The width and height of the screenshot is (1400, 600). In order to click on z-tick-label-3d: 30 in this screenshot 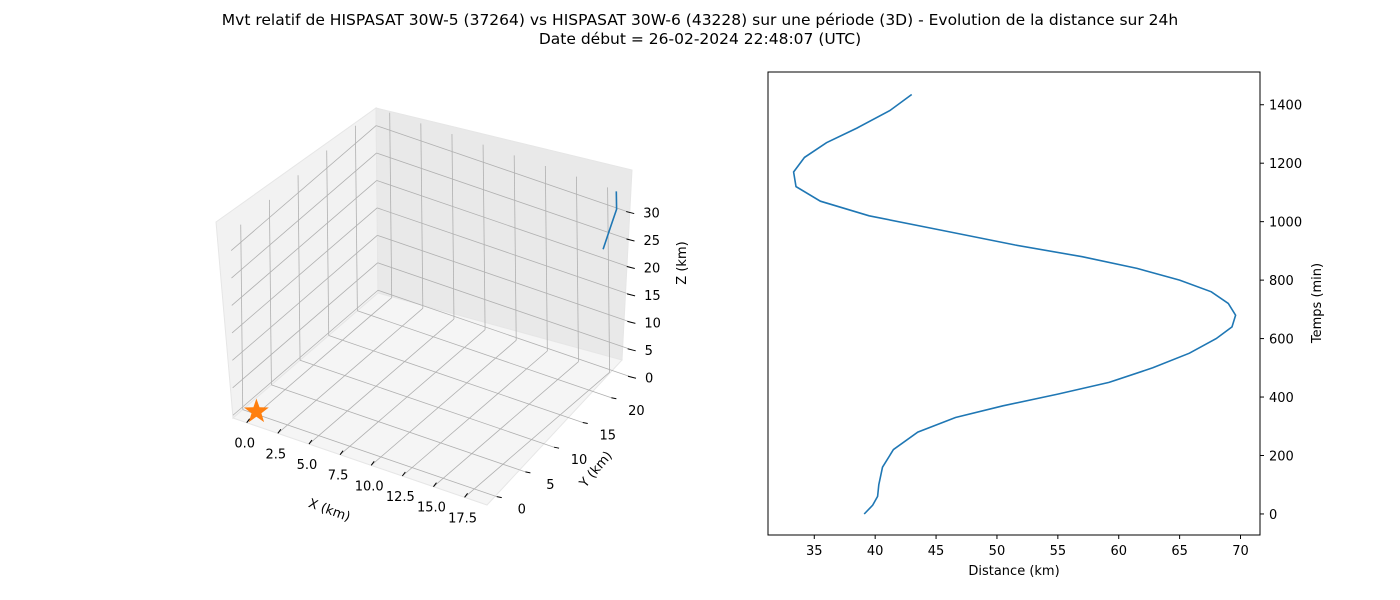, I will do `click(651, 214)`.